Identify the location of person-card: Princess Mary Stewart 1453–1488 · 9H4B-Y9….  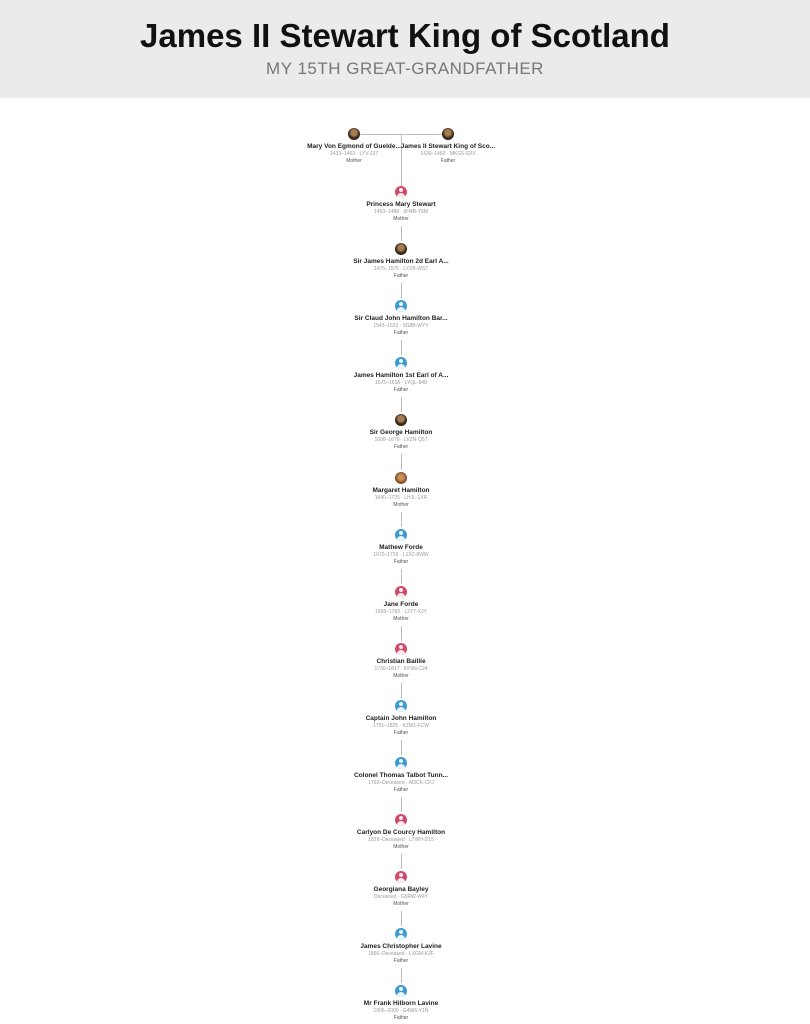
(401, 204).